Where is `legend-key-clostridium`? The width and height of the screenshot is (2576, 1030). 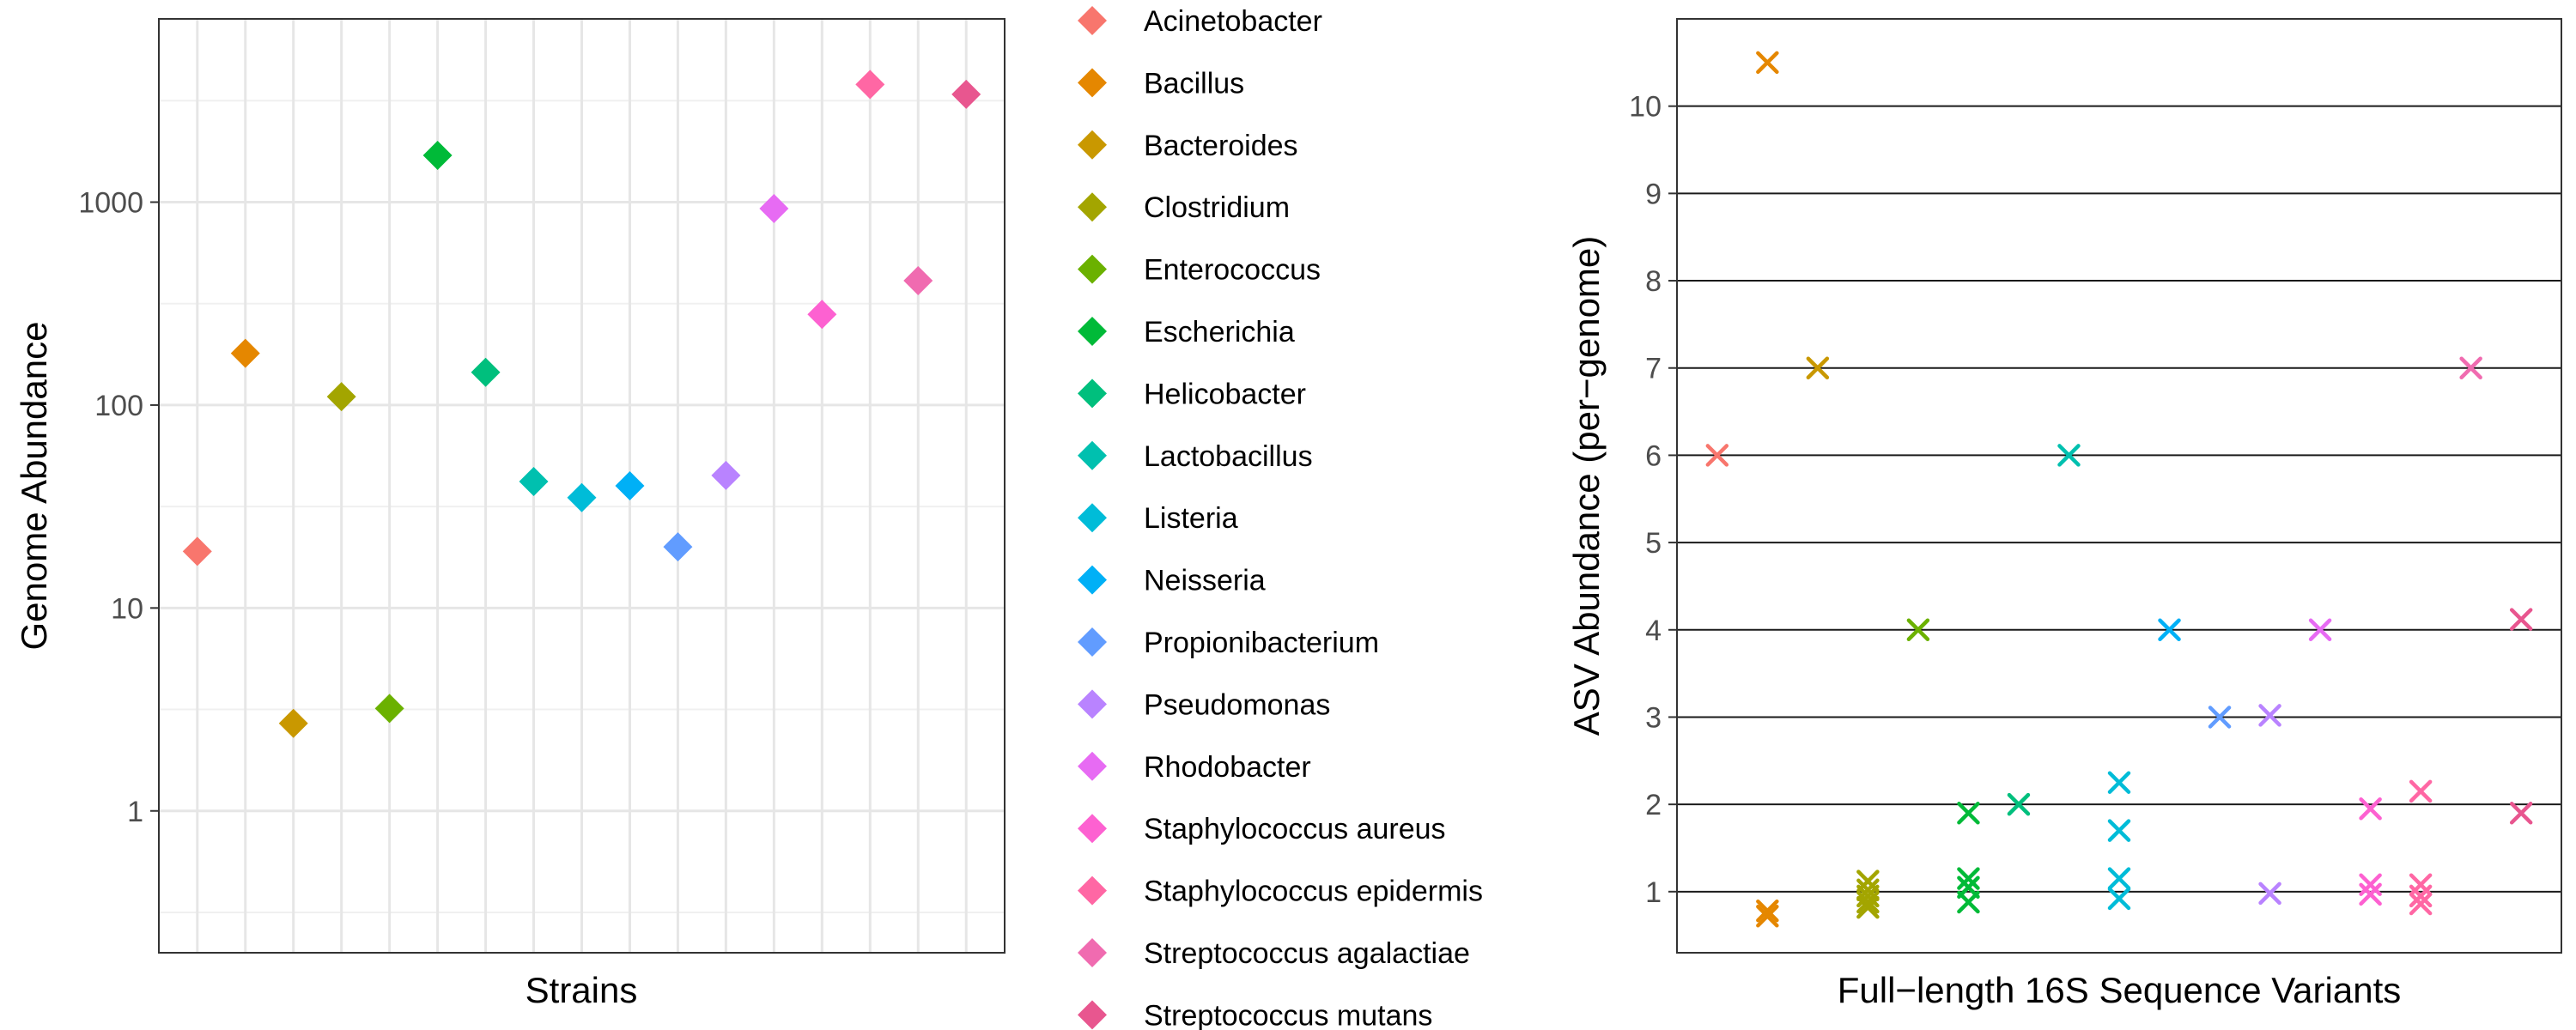 legend-key-clostridium is located at coordinates (1092, 207).